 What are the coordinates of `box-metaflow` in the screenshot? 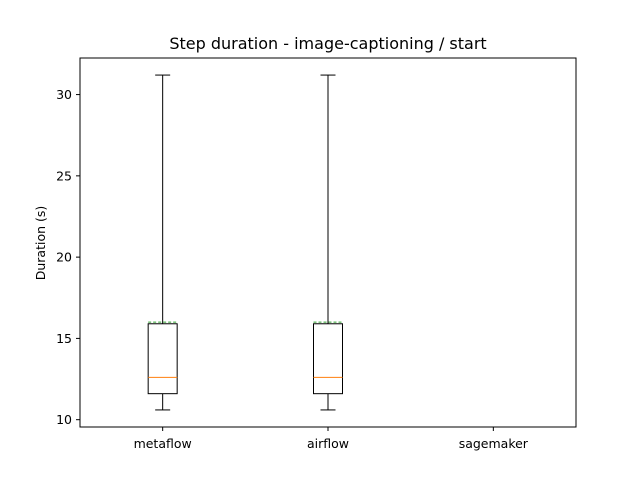 It's located at (162, 242).